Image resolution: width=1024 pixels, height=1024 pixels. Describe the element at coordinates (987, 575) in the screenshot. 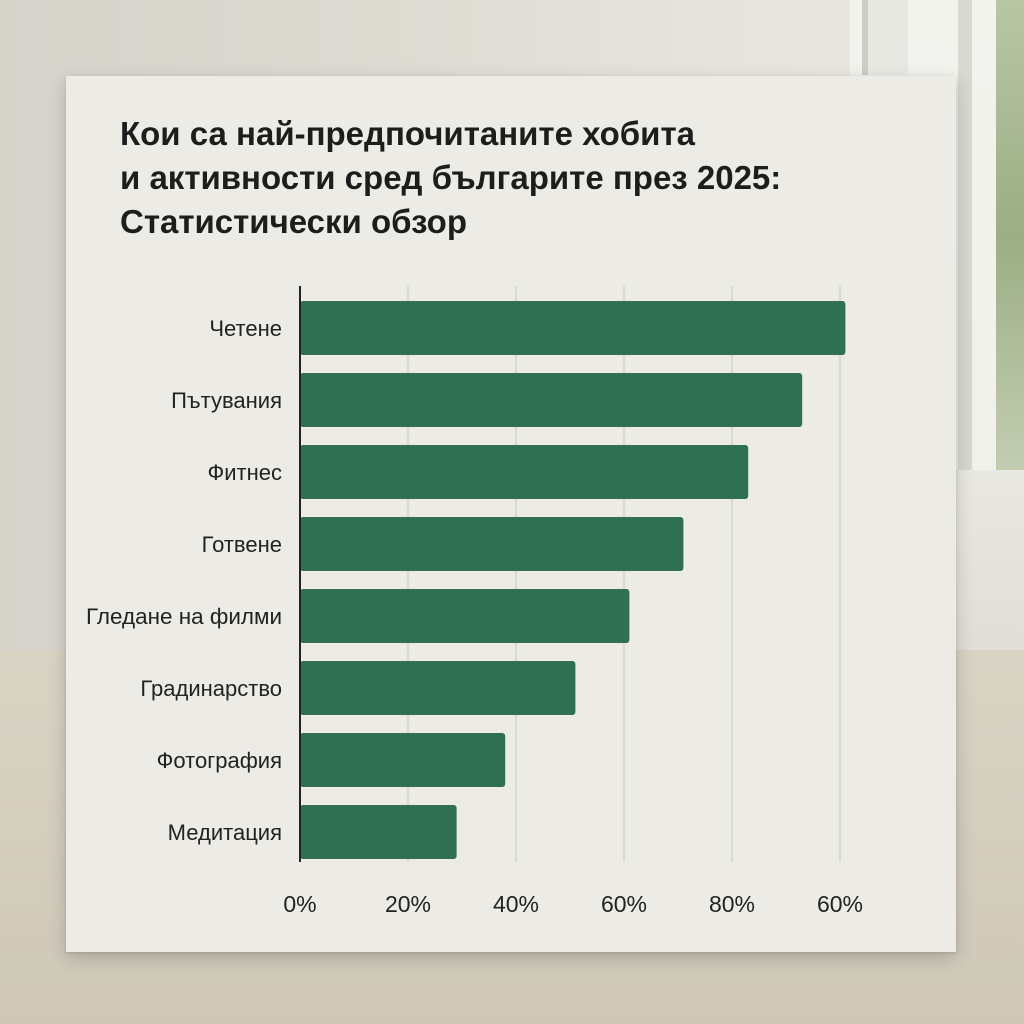

I see `background-window-sill` at that location.